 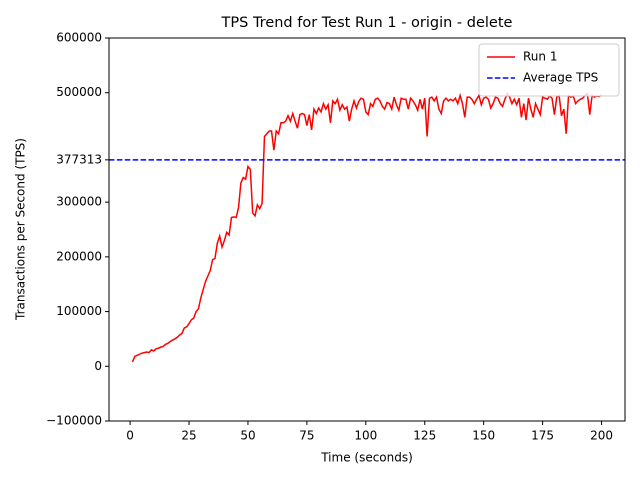 What do you see at coordinates (560, 78) in the screenshot?
I see `legend-label: Average TPS` at bounding box center [560, 78].